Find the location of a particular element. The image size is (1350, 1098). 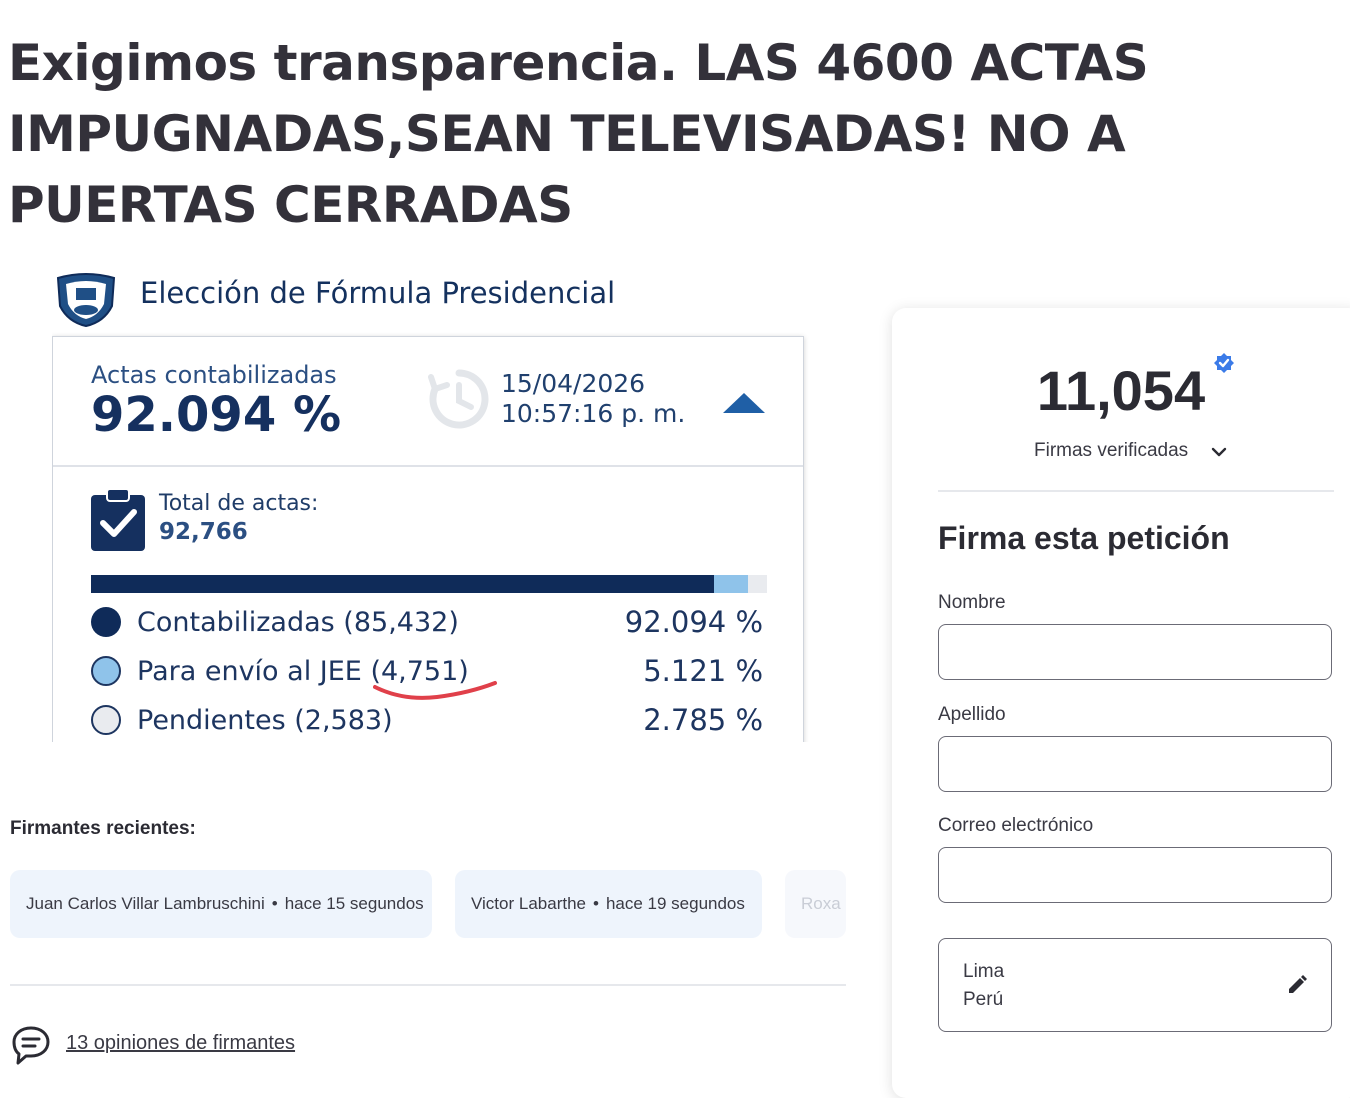

update-date: 15/04/2026 is located at coordinates (573, 383).